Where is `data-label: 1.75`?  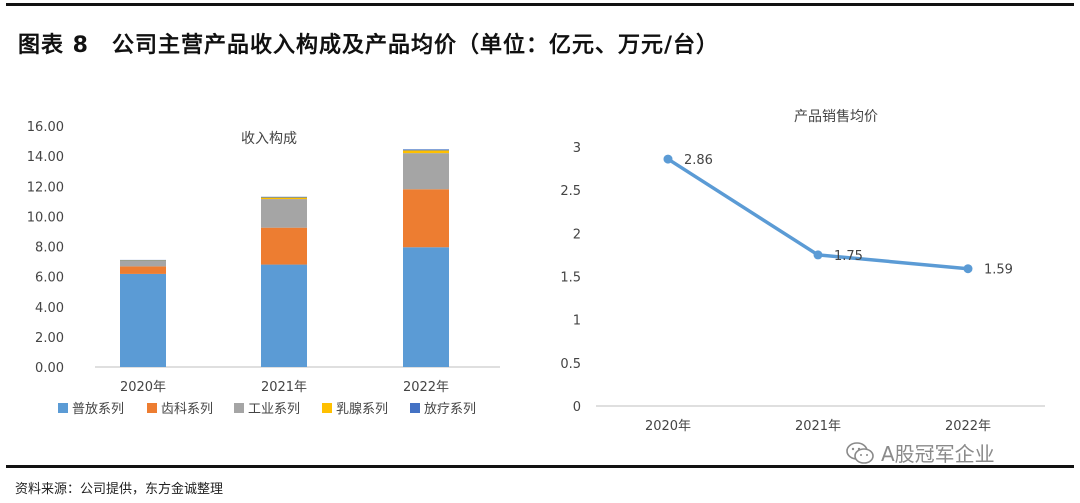 data-label: 1.75 is located at coordinates (848, 256).